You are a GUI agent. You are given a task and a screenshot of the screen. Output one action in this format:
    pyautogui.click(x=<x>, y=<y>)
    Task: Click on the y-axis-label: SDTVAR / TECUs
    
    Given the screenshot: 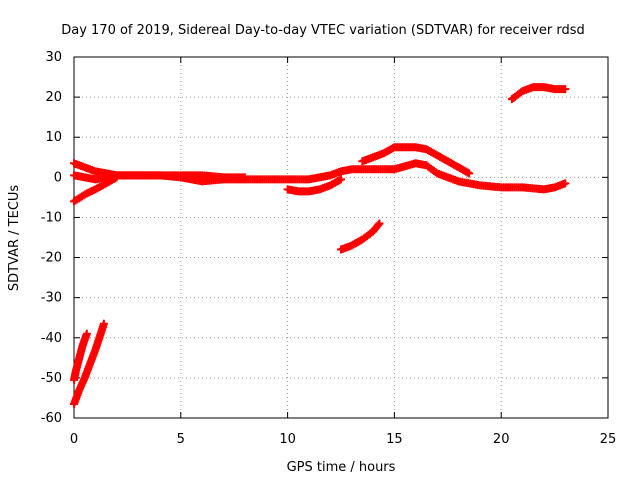 What is the action you would take?
    pyautogui.click(x=14, y=238)
    